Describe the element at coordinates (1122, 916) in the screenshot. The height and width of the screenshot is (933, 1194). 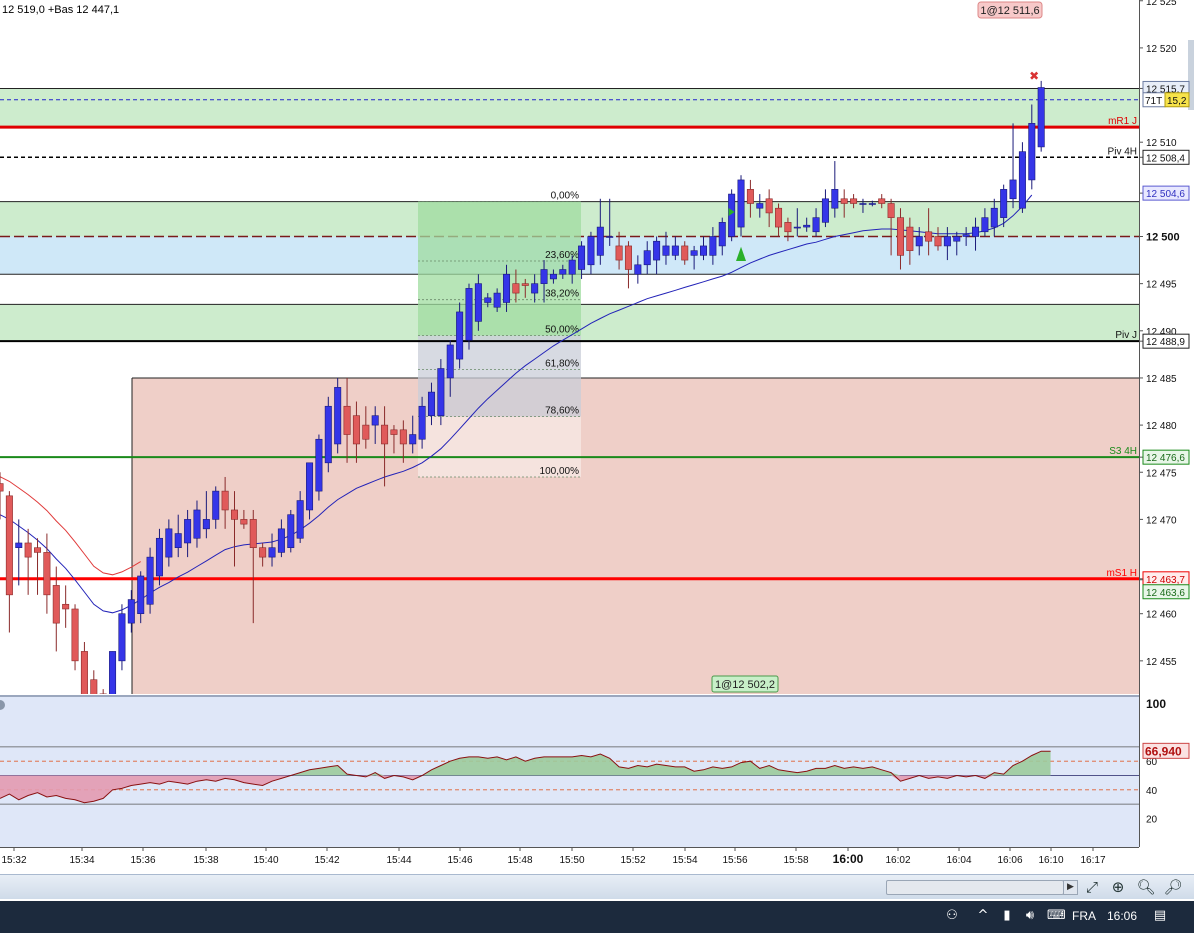
I see `taskbar-clock: 16:06` at that location.